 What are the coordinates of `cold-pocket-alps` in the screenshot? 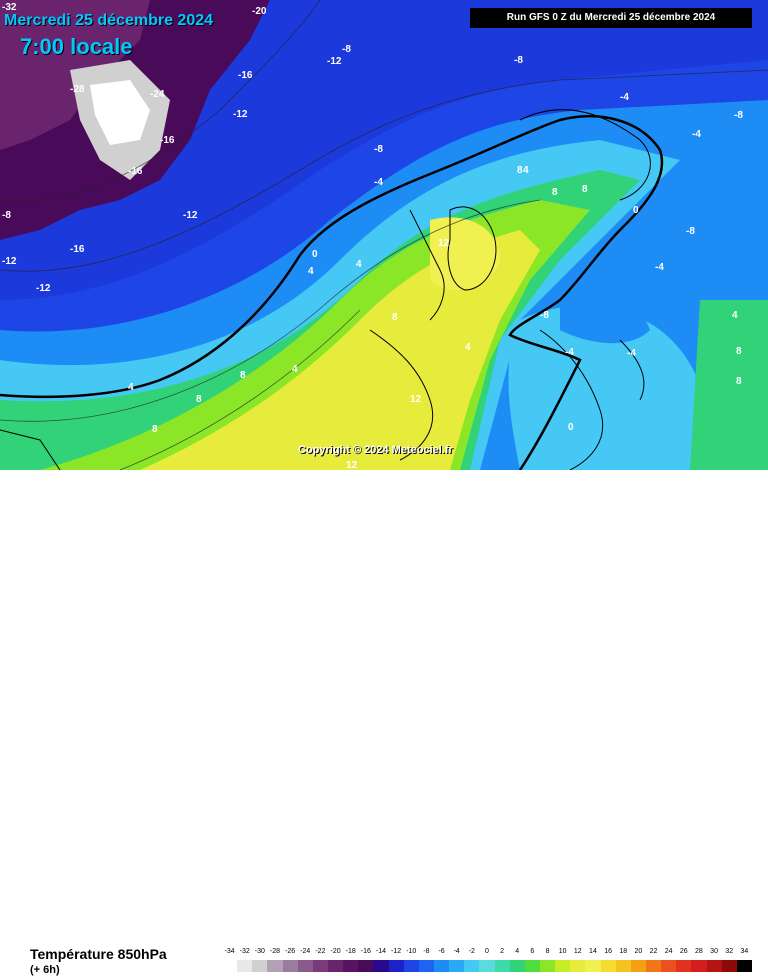 It's located at (605, 320).